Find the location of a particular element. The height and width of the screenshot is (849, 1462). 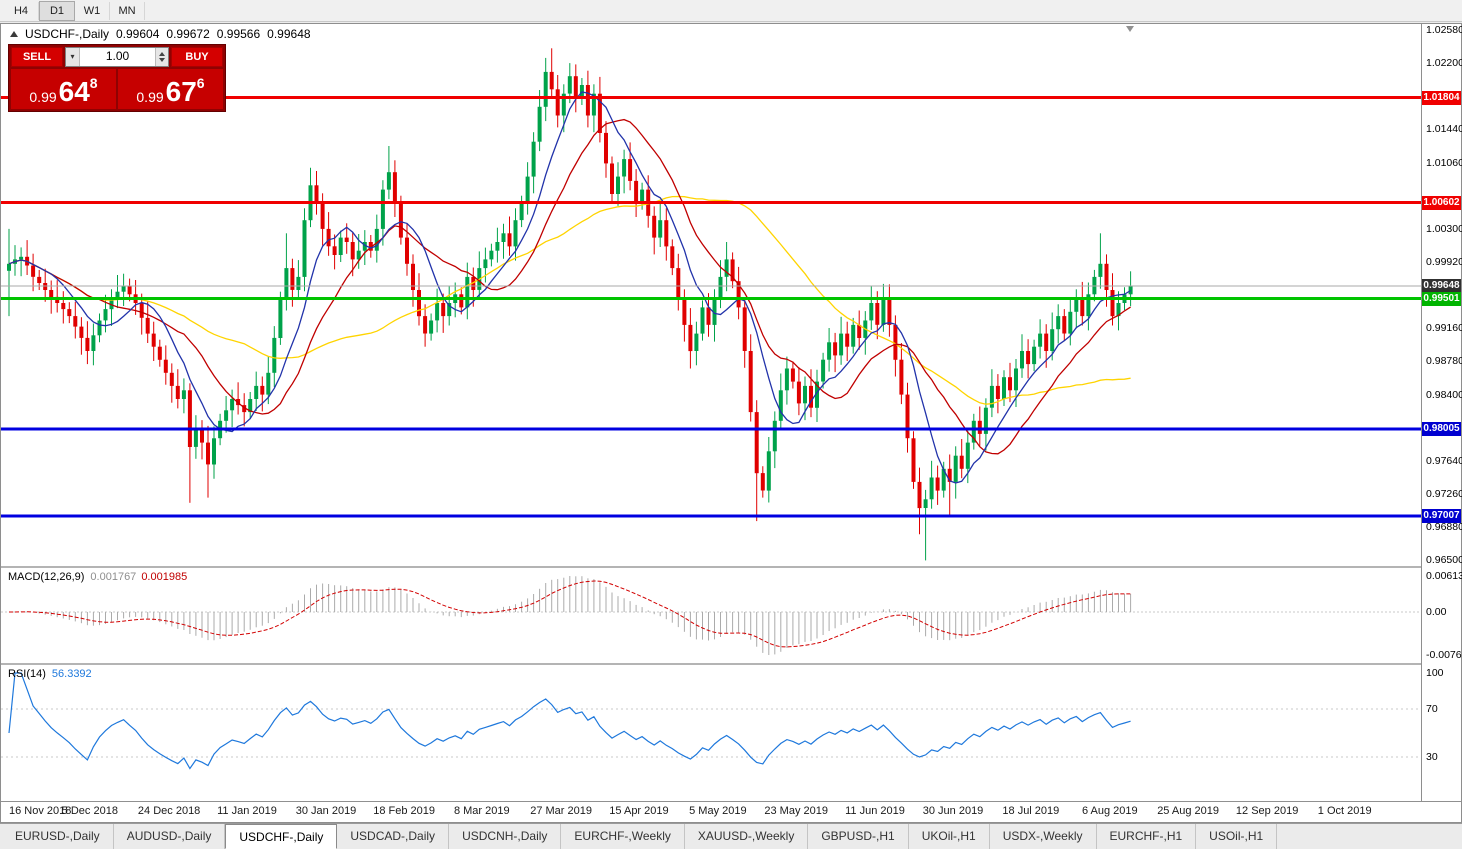

date-axis-label: 11 Jan 2019 is located at coordinates (247, 811).